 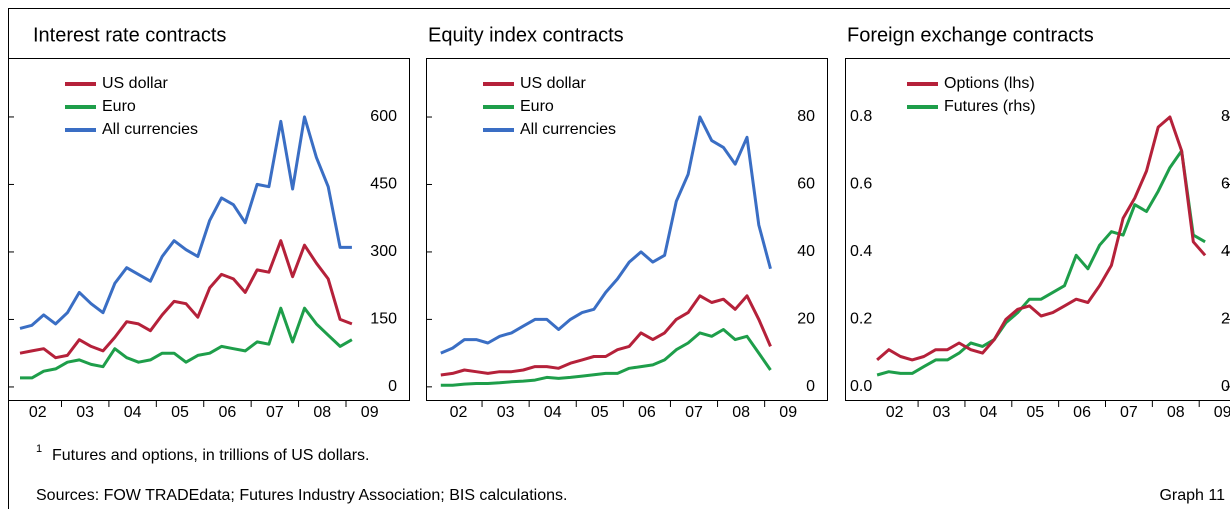 I want to click on y-tick-label: 0.4, so click(x=861, y=251).